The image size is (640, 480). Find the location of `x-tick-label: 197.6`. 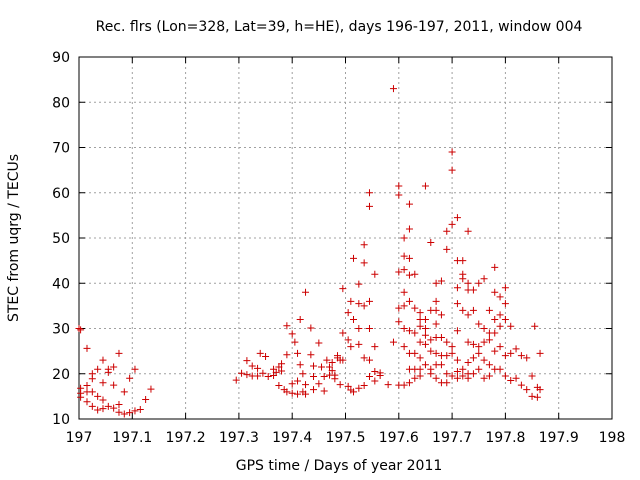

x-tick-label: 197.6 is located at coordinates (399, 438).